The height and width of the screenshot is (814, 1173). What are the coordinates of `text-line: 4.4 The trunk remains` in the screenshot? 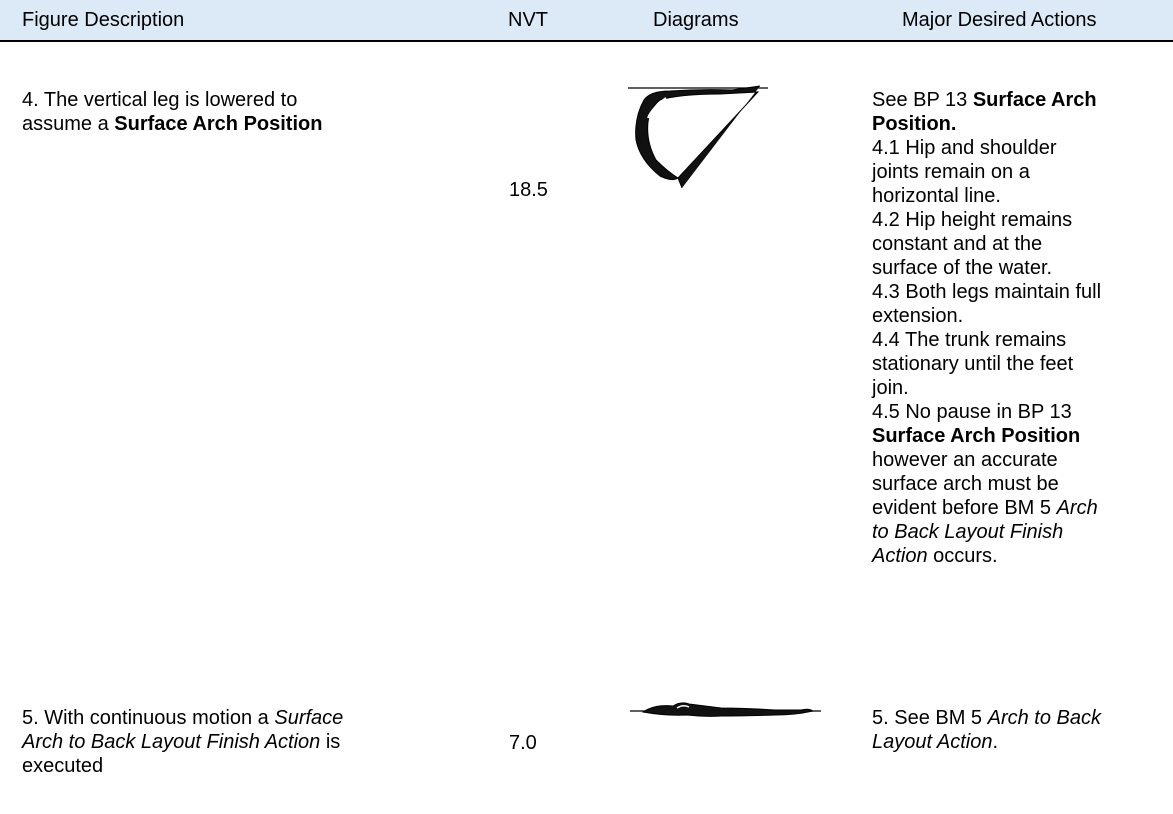 It's located at (986, 340).